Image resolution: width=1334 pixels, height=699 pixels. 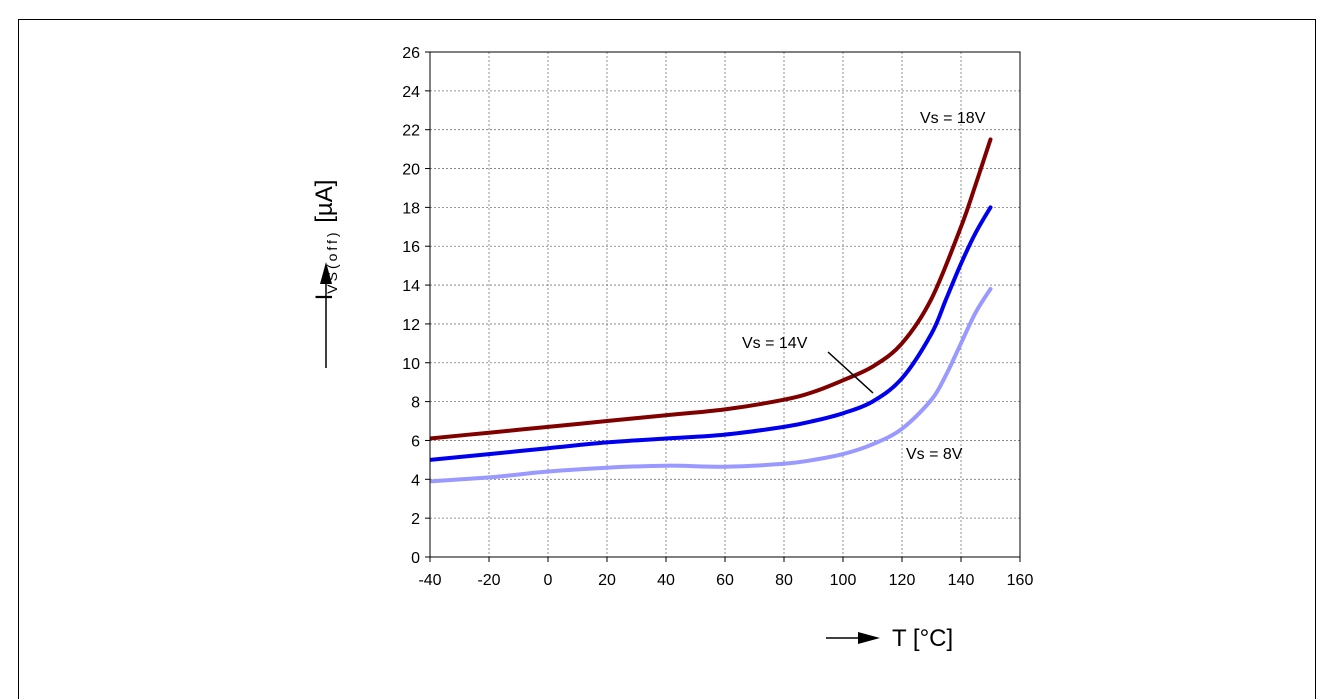 What do you see at coordinates (411, 170) in the screenshot?
I see `y-tick-label: 20` at bounding box center [411, 170].